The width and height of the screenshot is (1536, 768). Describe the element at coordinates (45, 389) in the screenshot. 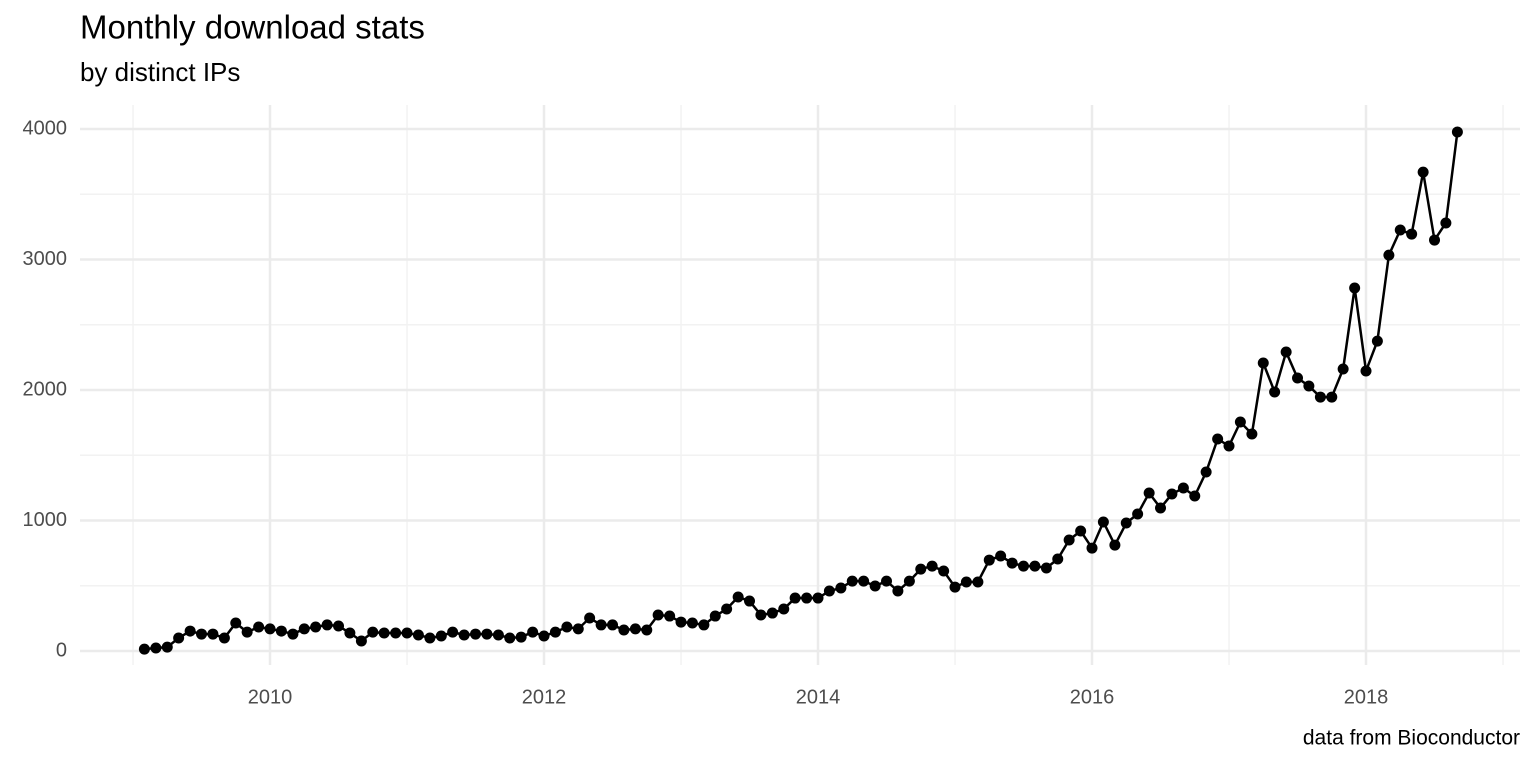

I see `y-tick-label: 2000` at that location.